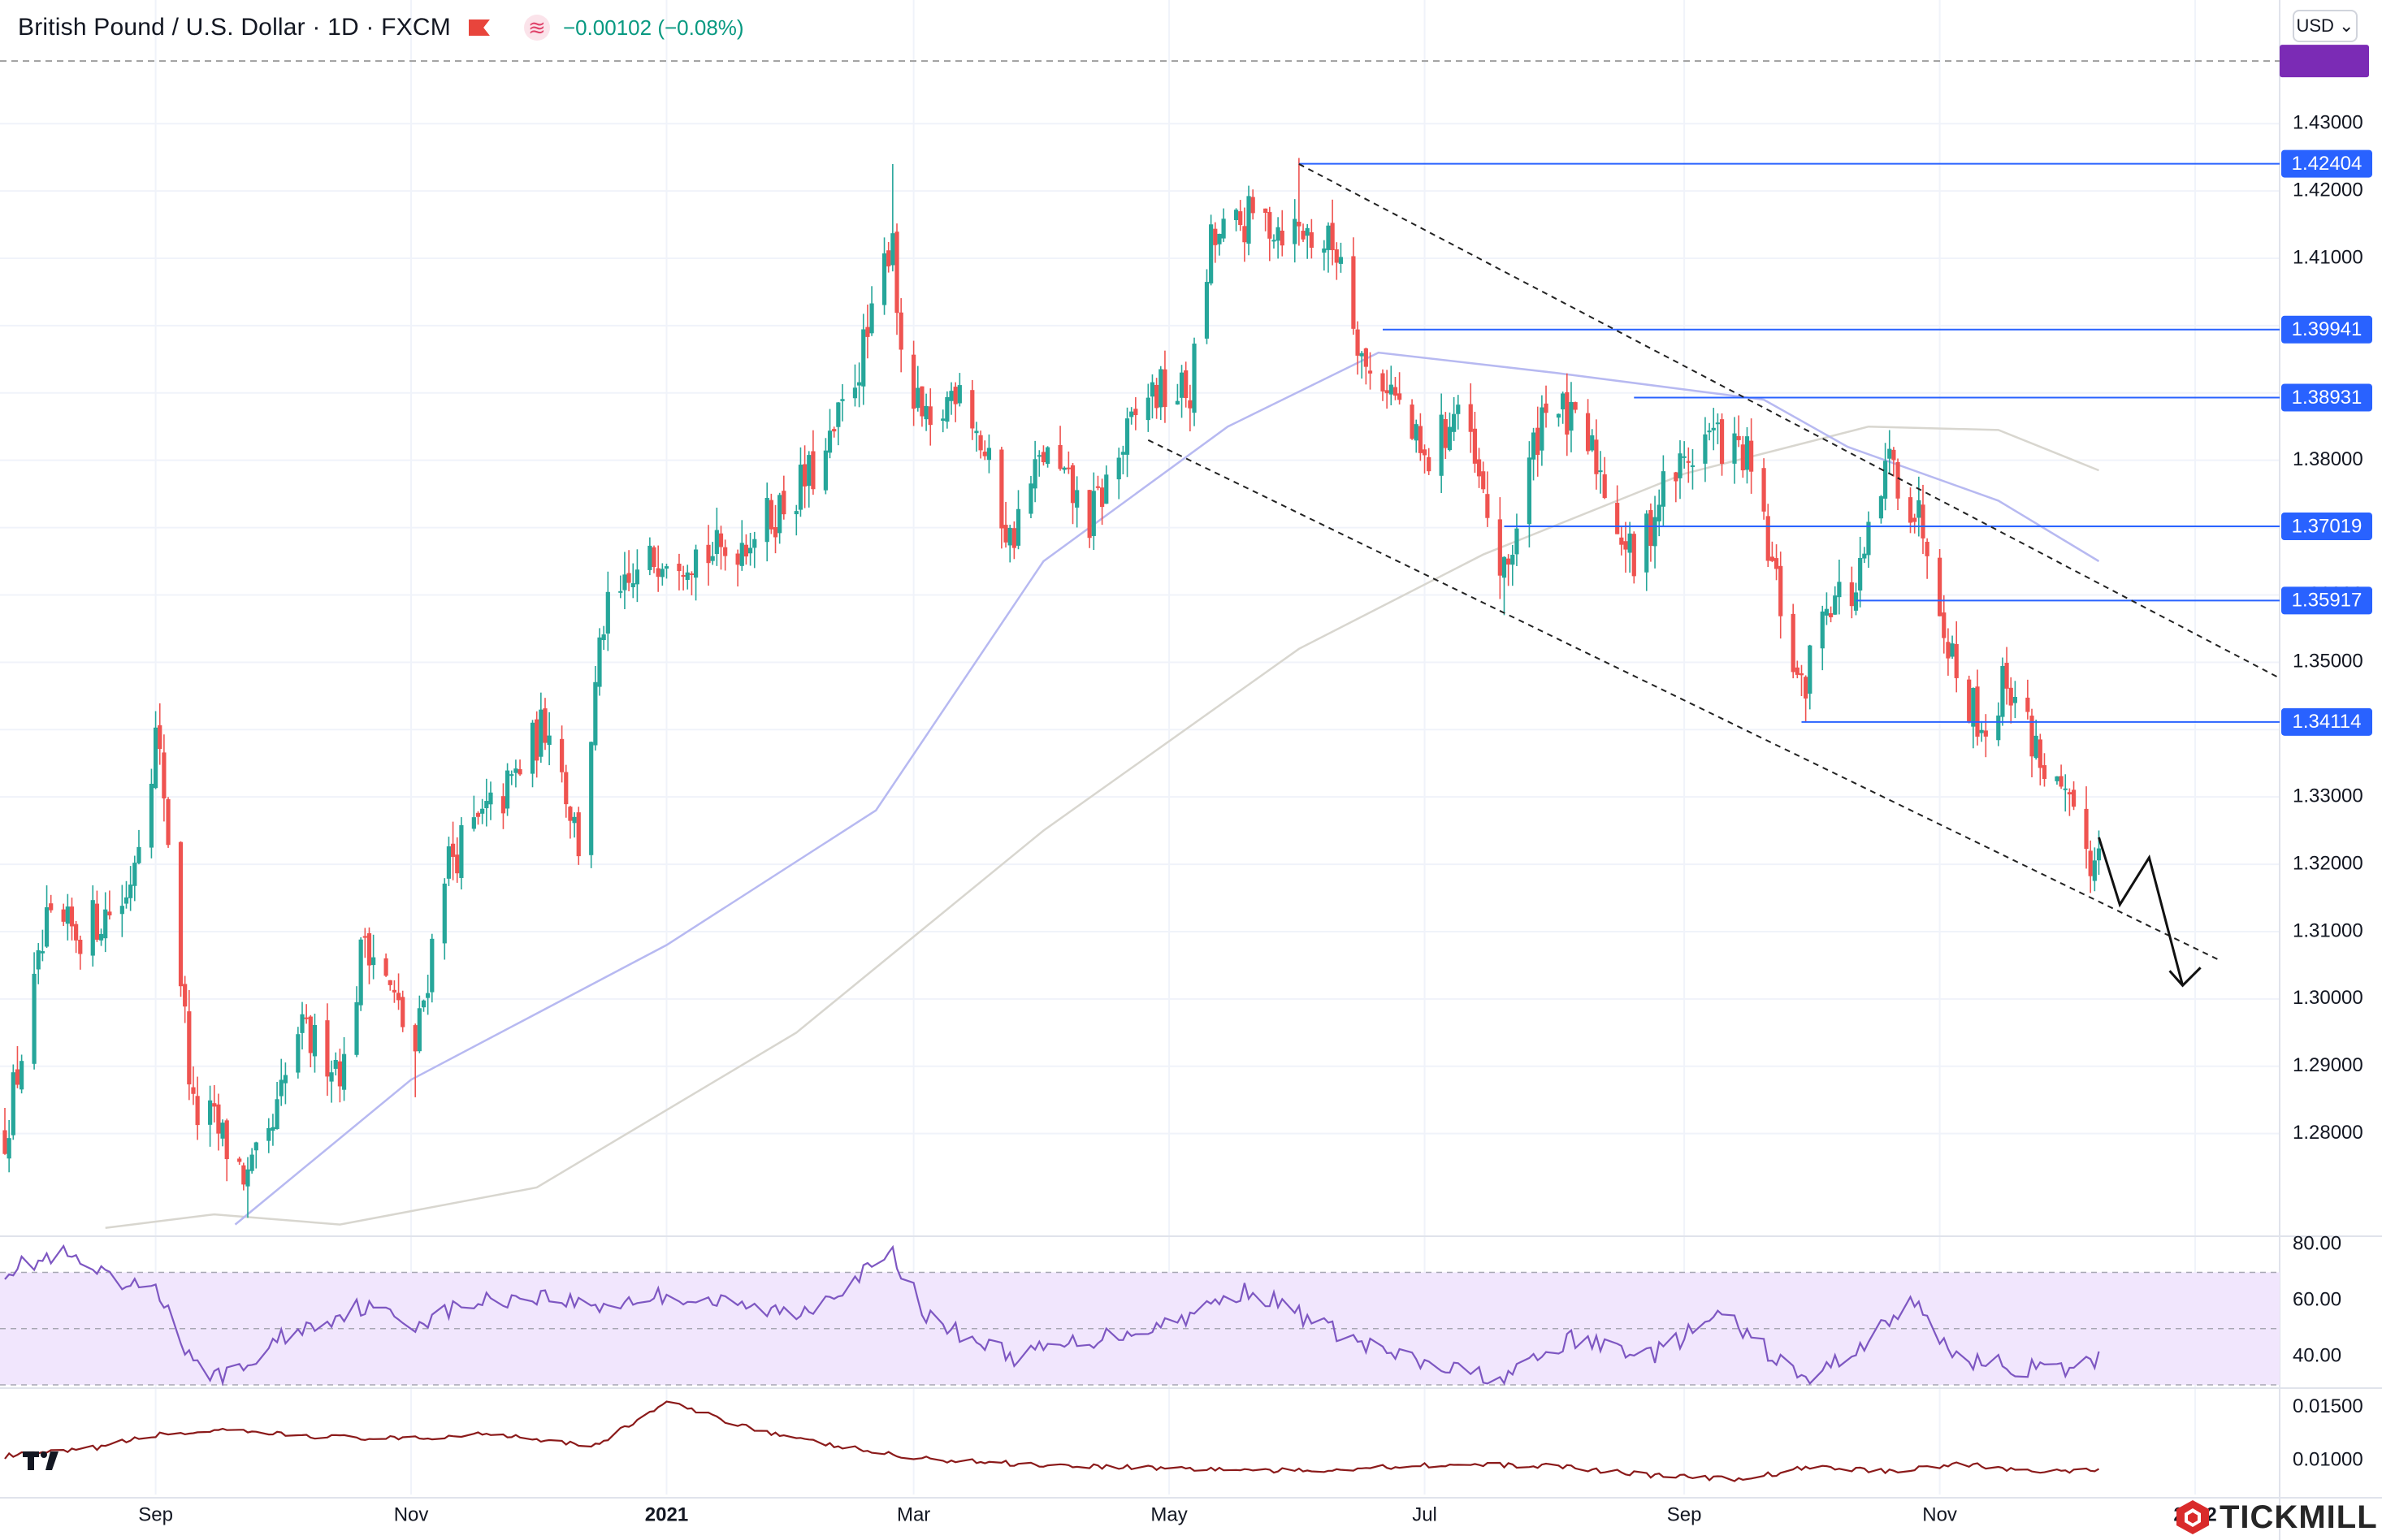  What do you see at coordinates (2185, 977) in the screenshot?
I see `forecast-arrowhead` at bounding box center [2185, 977].